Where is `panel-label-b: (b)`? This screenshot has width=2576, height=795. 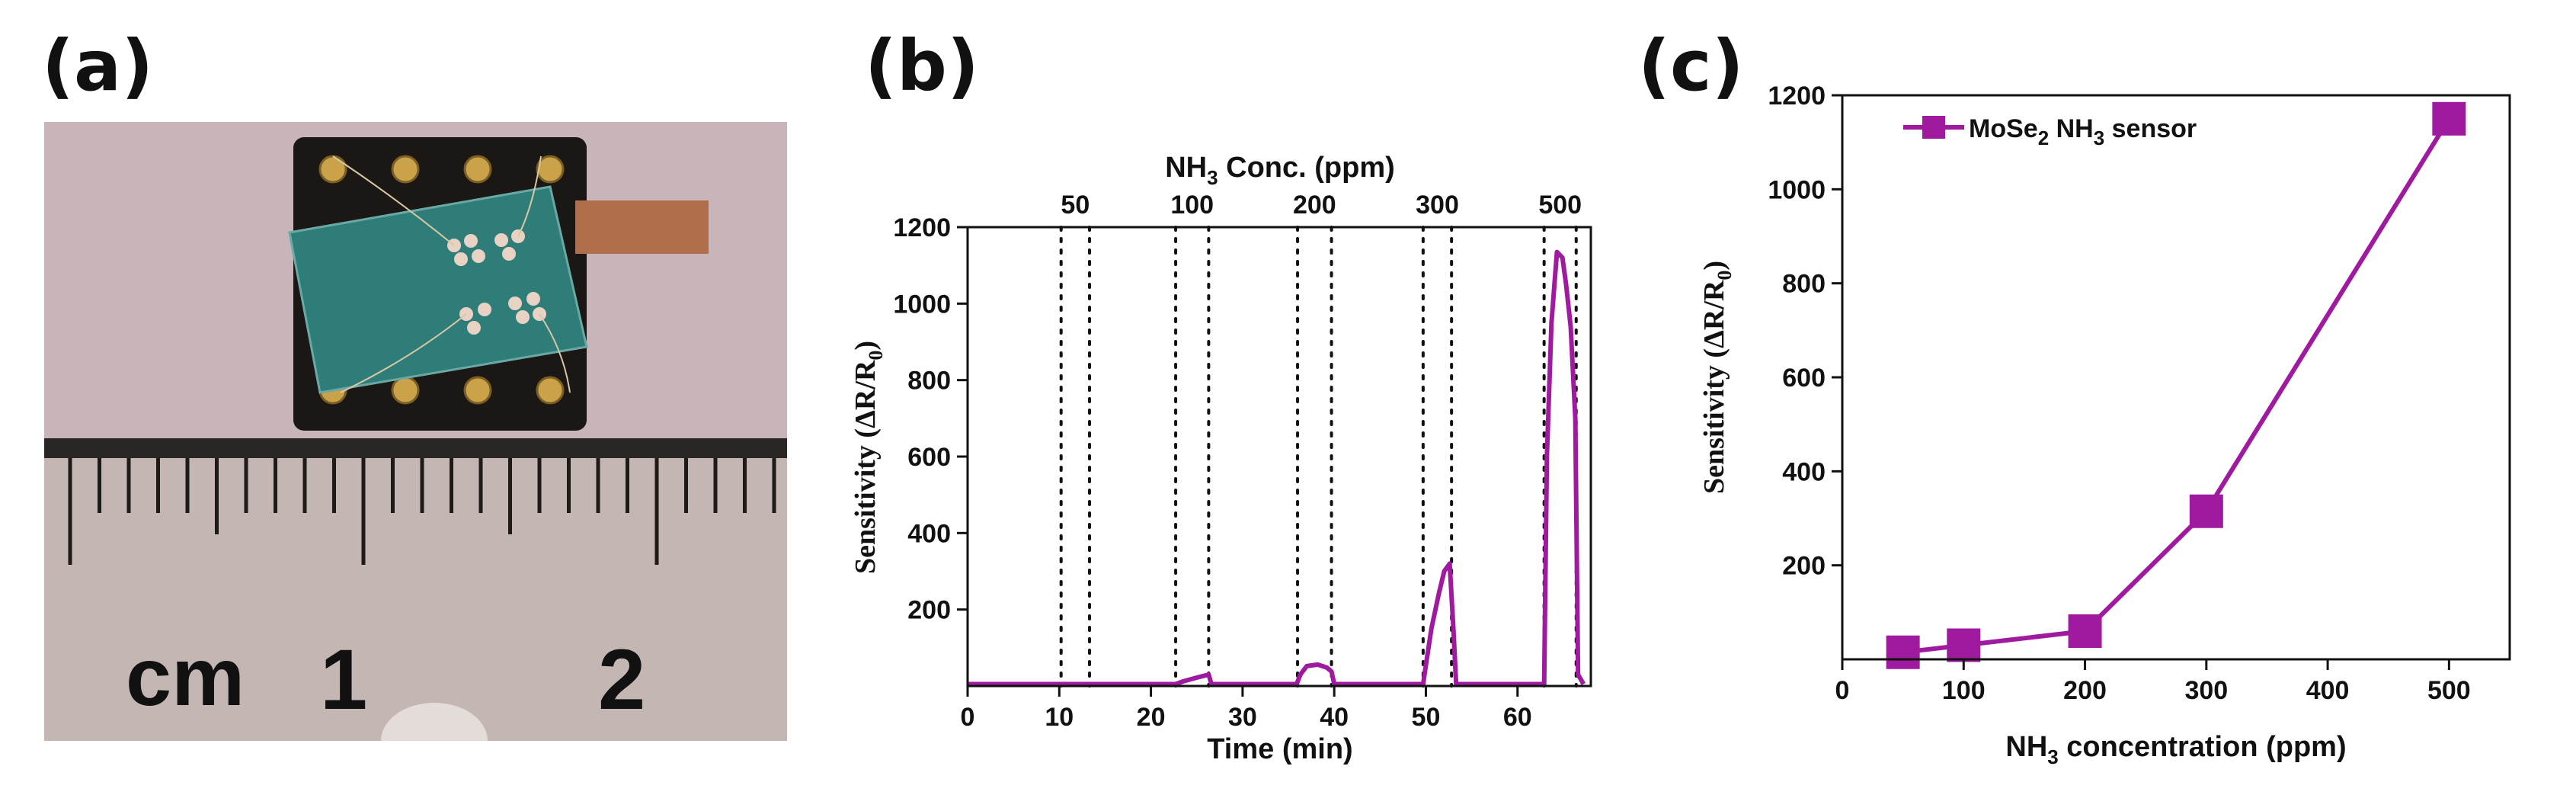
panel-label-b: (b) is located at coordinates (922, 66).